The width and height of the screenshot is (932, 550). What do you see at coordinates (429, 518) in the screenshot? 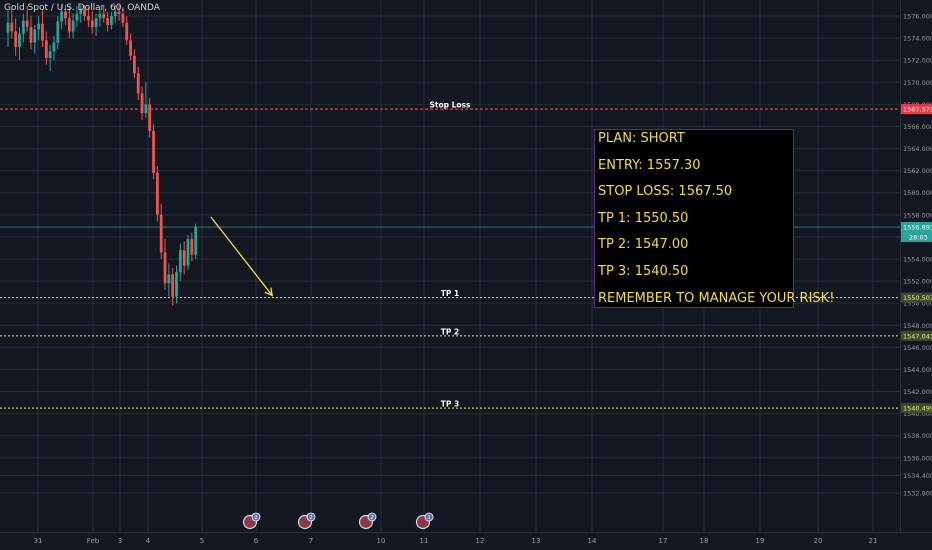
I see `event-count: 1` at bounding box center [429, 518].